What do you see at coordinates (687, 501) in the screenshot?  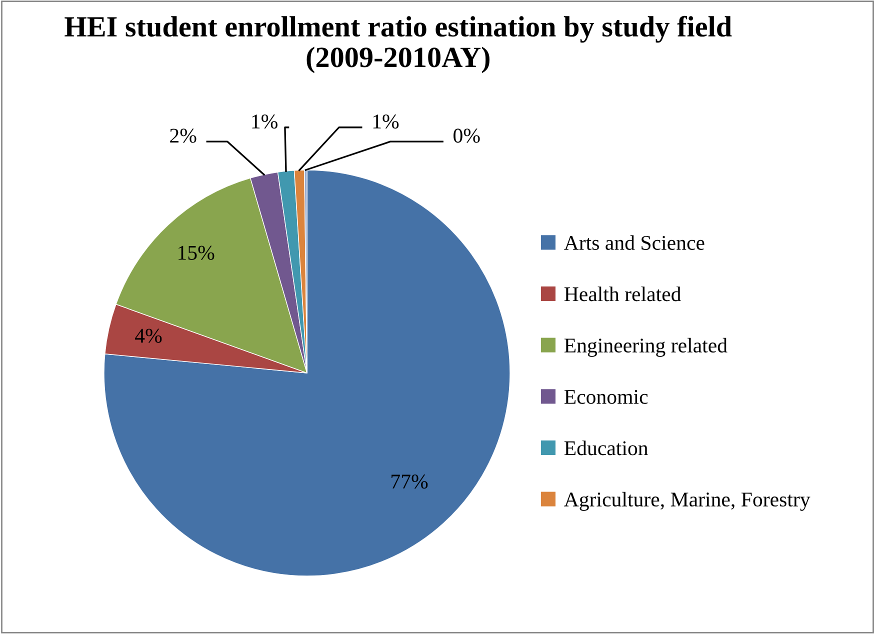 I see `legend-label: Agriculture, Marine, Forestry` at bounding box center [687, 501].